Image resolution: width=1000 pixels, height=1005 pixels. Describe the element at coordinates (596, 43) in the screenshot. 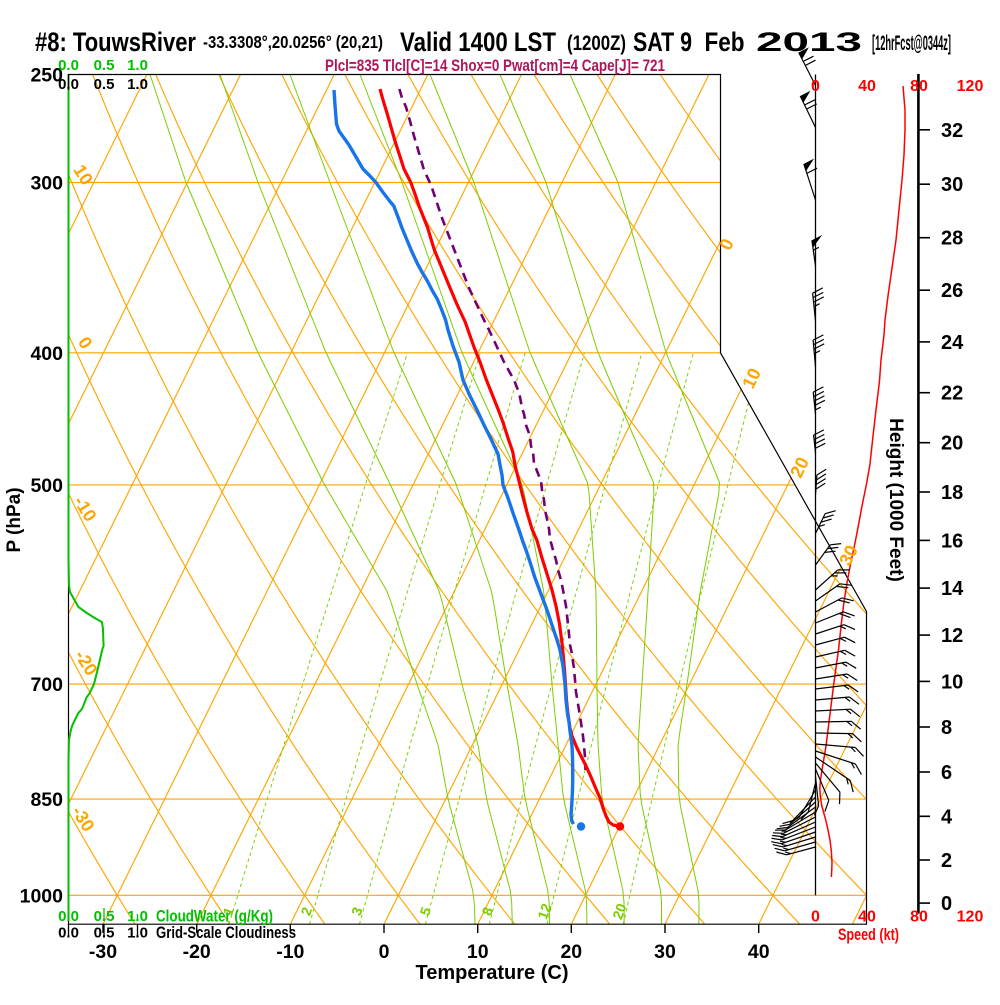

I see `svg-text: (1200Z)` at that location.